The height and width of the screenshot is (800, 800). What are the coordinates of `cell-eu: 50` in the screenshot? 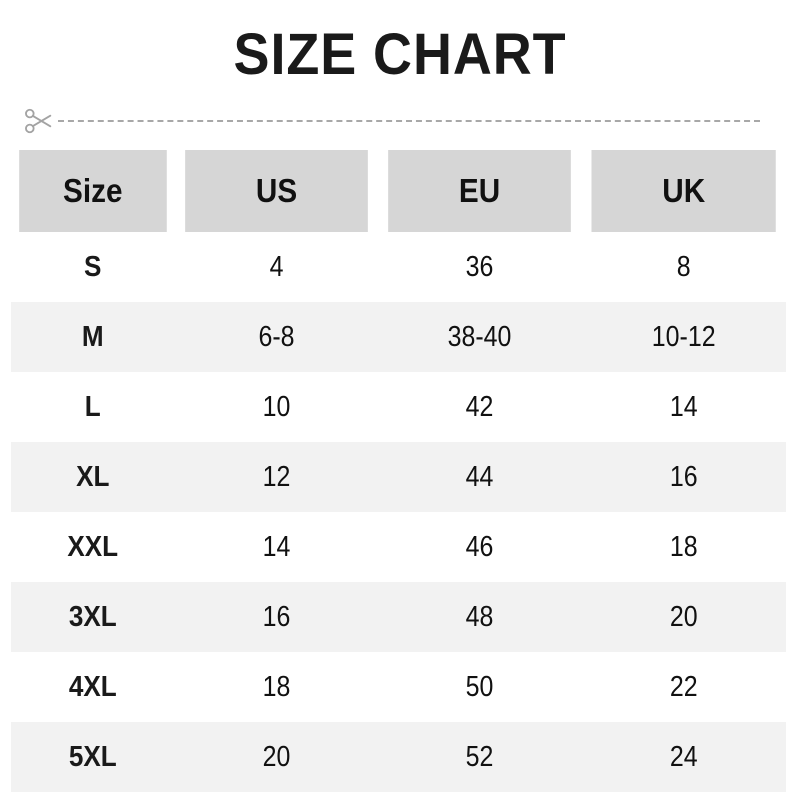 It's located at (479, 686).